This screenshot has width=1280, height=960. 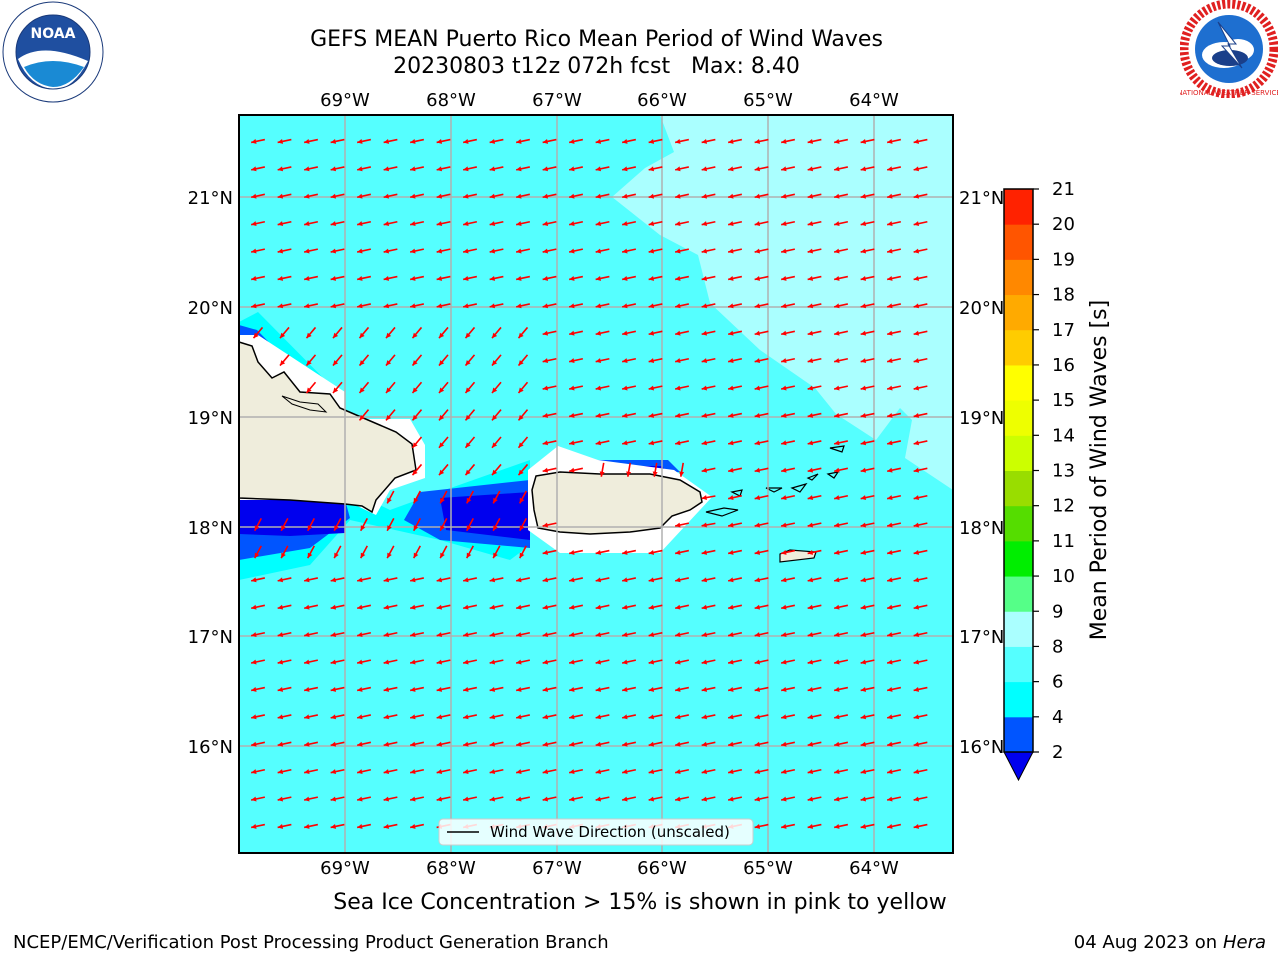 I want to click on puerto-rico-landmass, so click(x=617, y=503).